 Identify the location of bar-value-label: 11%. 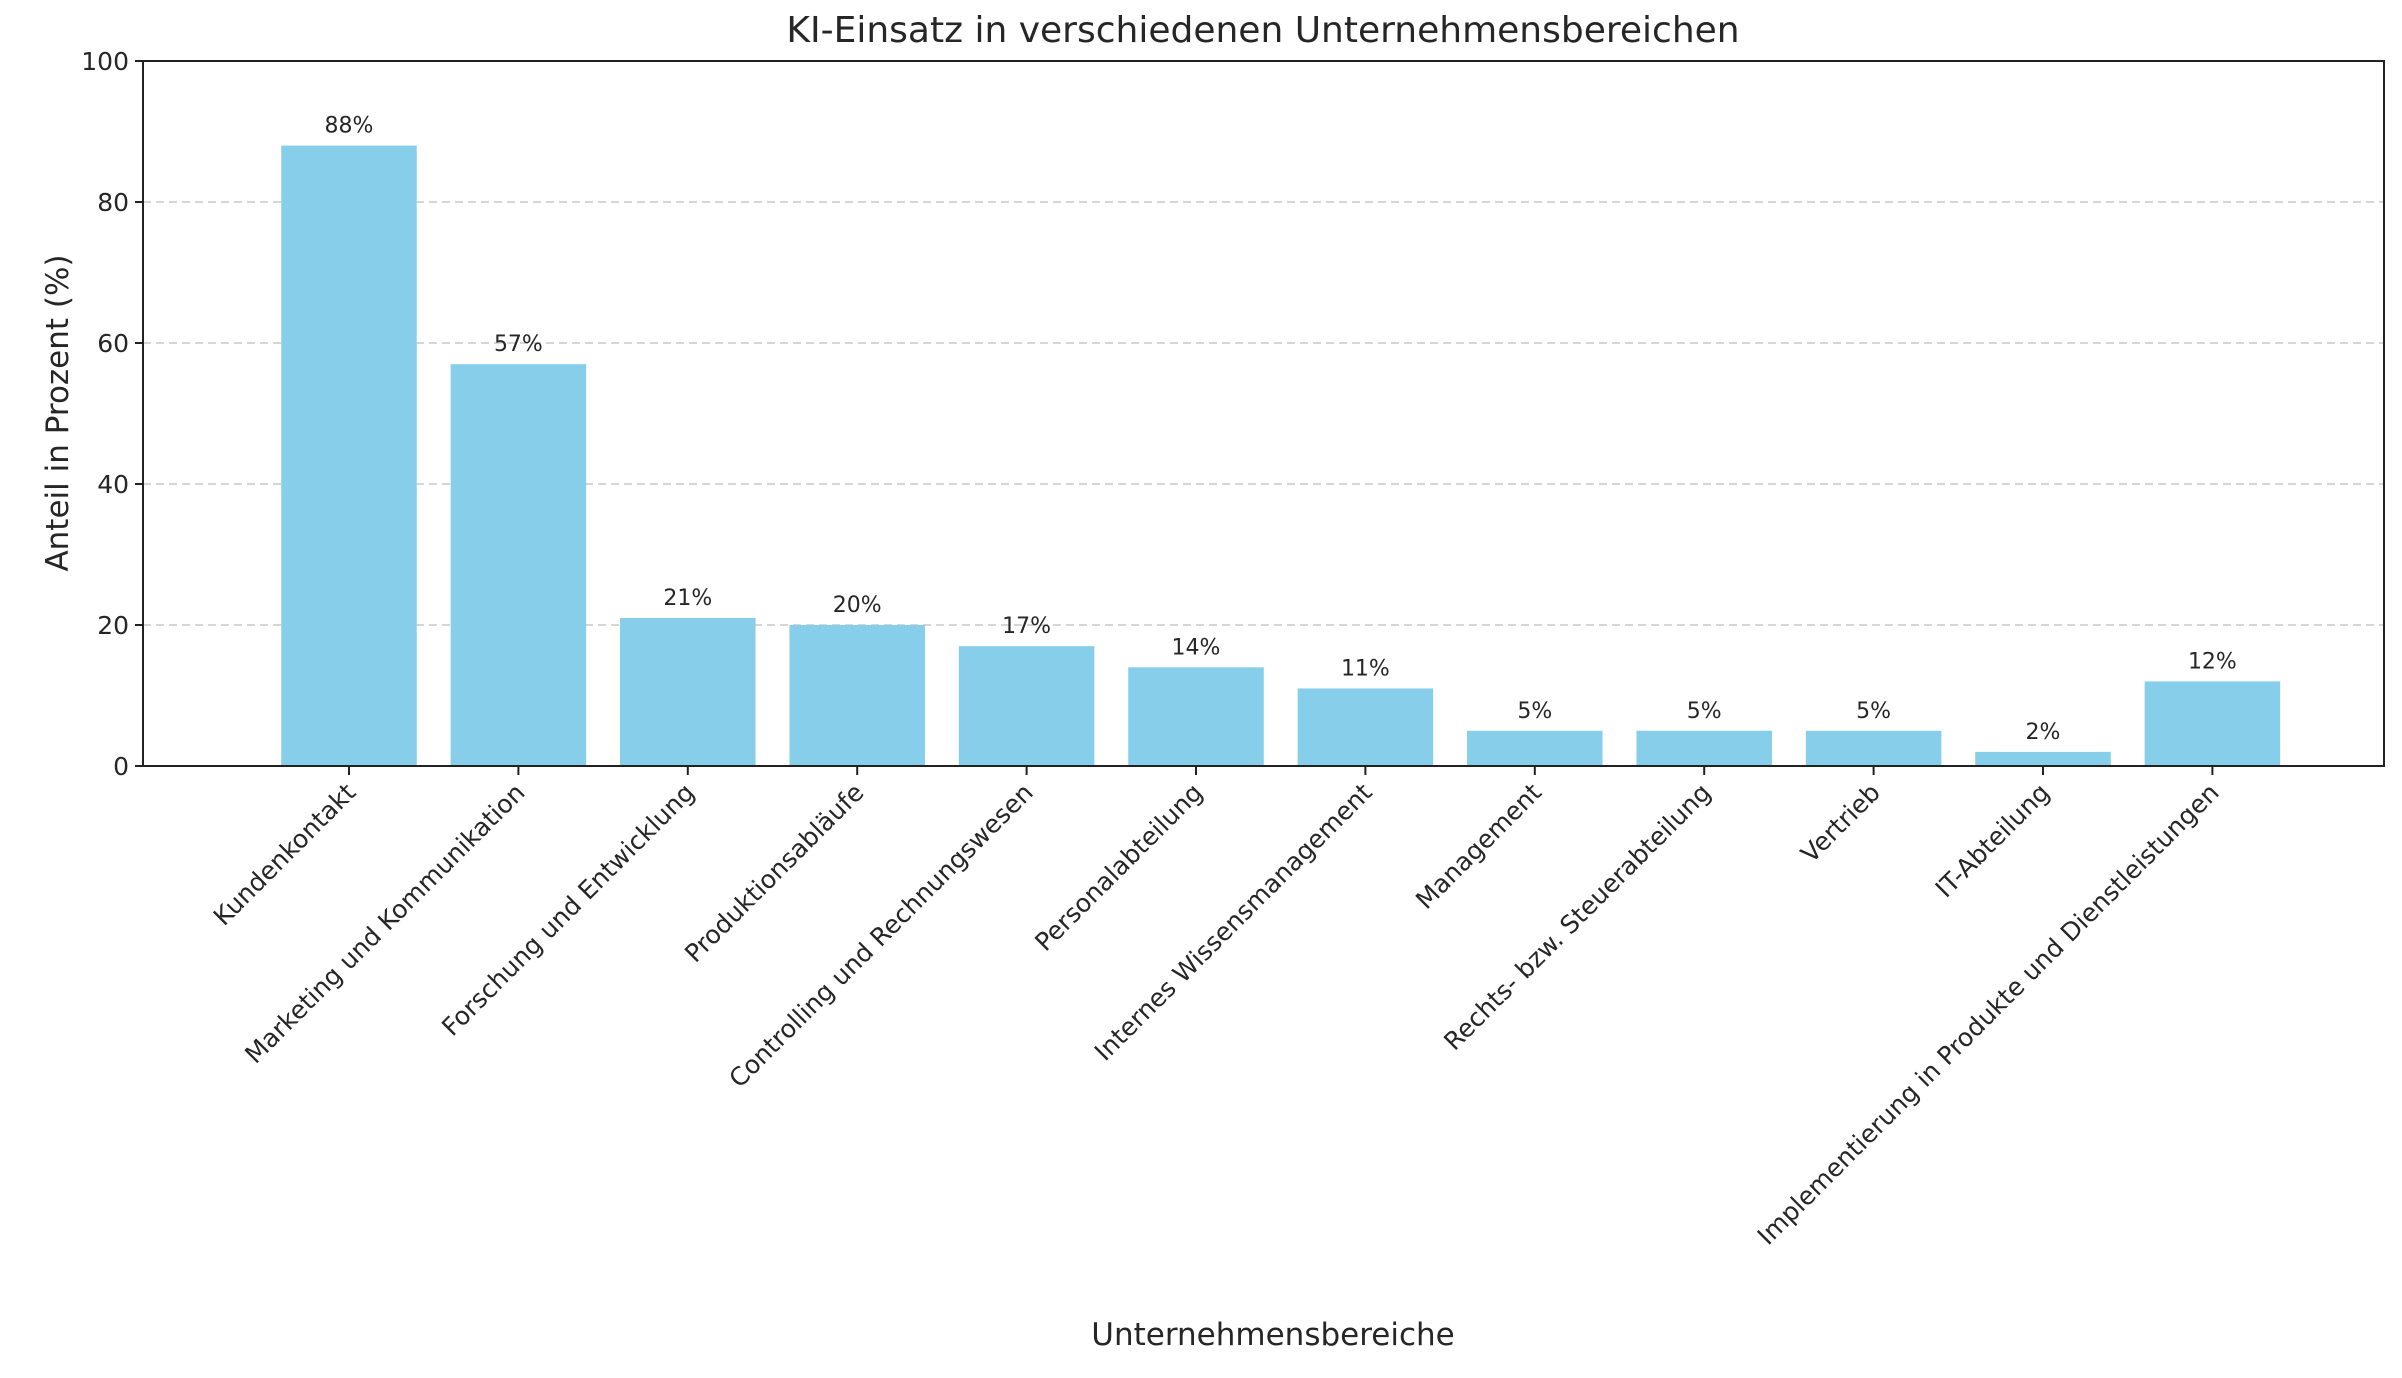
(1365, 668).